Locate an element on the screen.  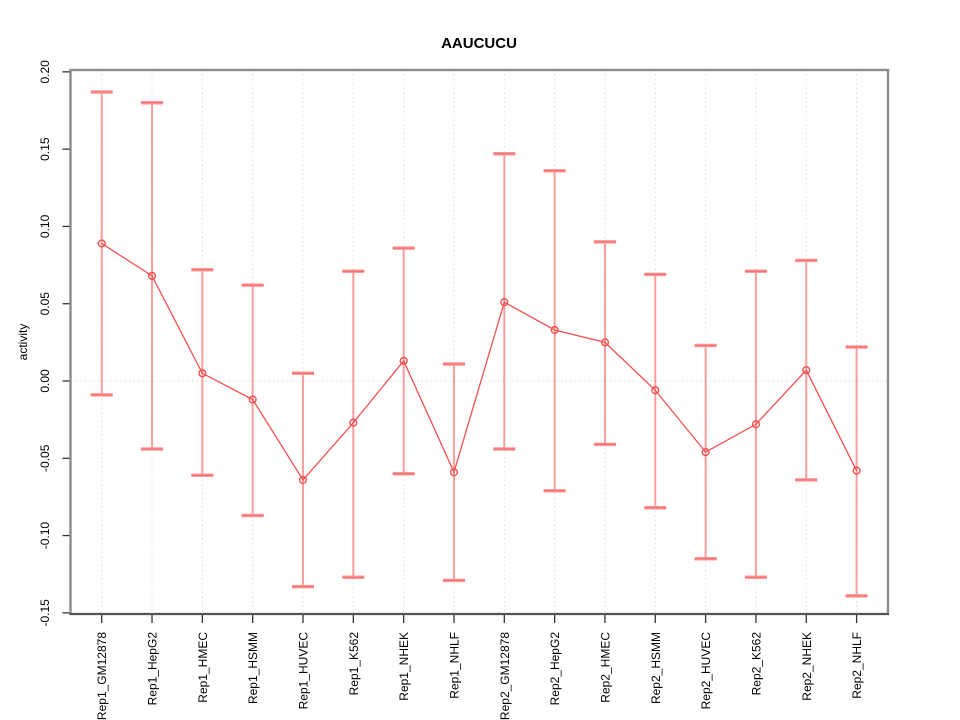
x-tick-label: Rep1_NHEK is located at coordinates (404, 666).